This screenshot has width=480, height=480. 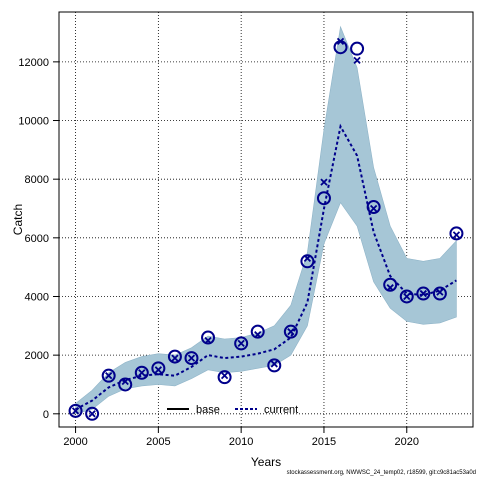 I want to click on x-axis: 2000 2005 2010 2015 2020, so click(x=241, y=437).